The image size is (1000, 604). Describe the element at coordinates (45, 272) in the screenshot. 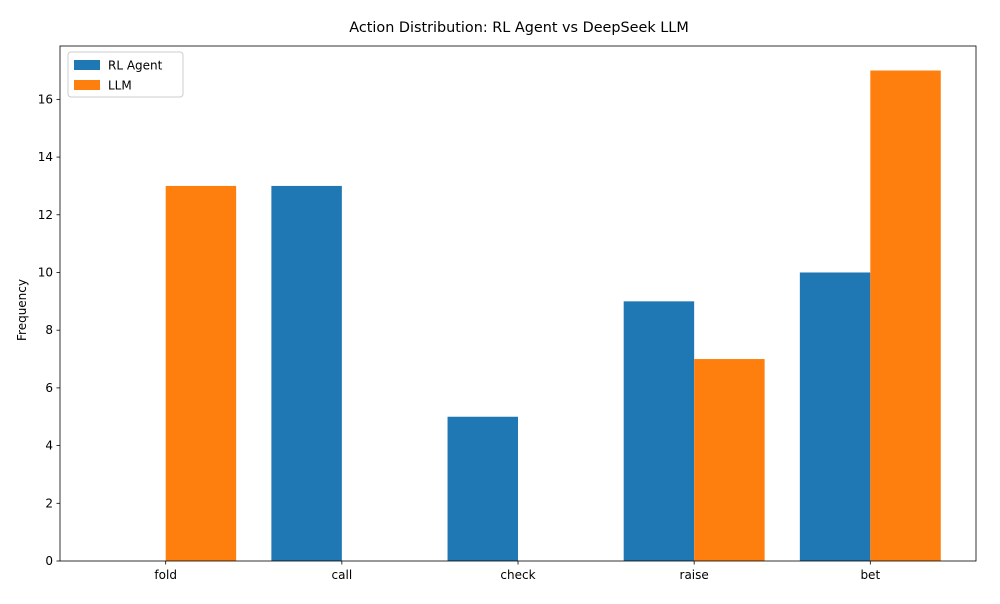

I see `y-tick-label: 10` at that location.